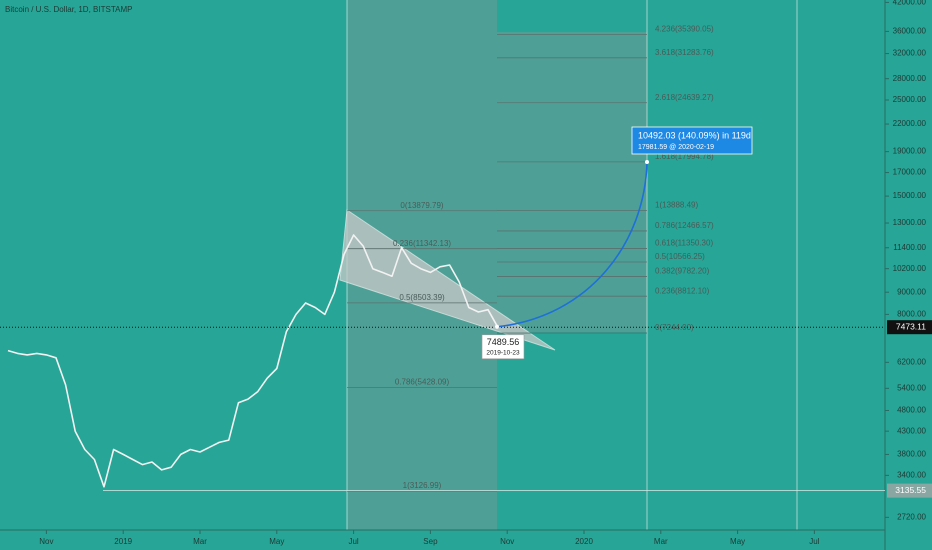 The width and height of the screenshot is (932, 550). I want to click on y-tick-label: 6200.00, so click(911, 361).